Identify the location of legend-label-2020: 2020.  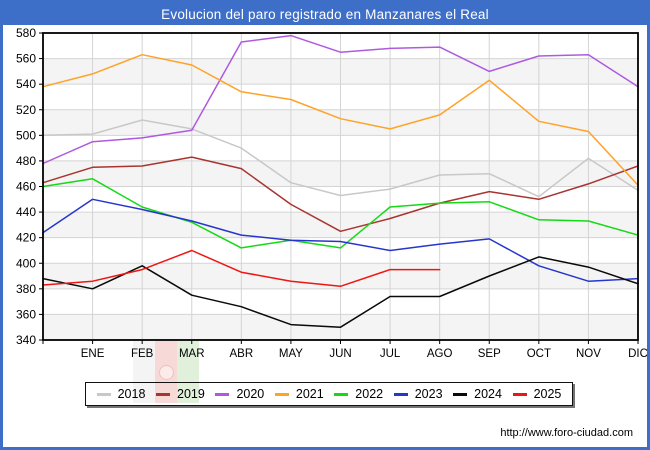
(250, 394).